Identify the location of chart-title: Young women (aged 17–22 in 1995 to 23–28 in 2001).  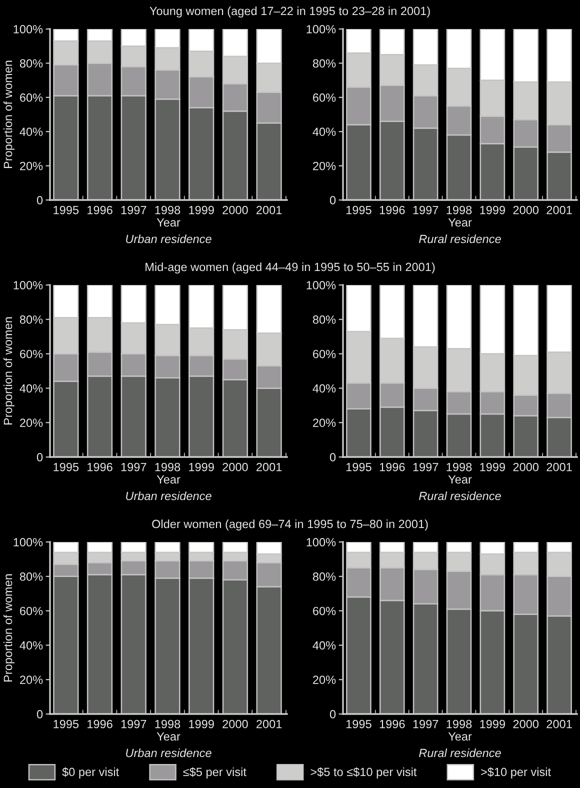
(290, 12).